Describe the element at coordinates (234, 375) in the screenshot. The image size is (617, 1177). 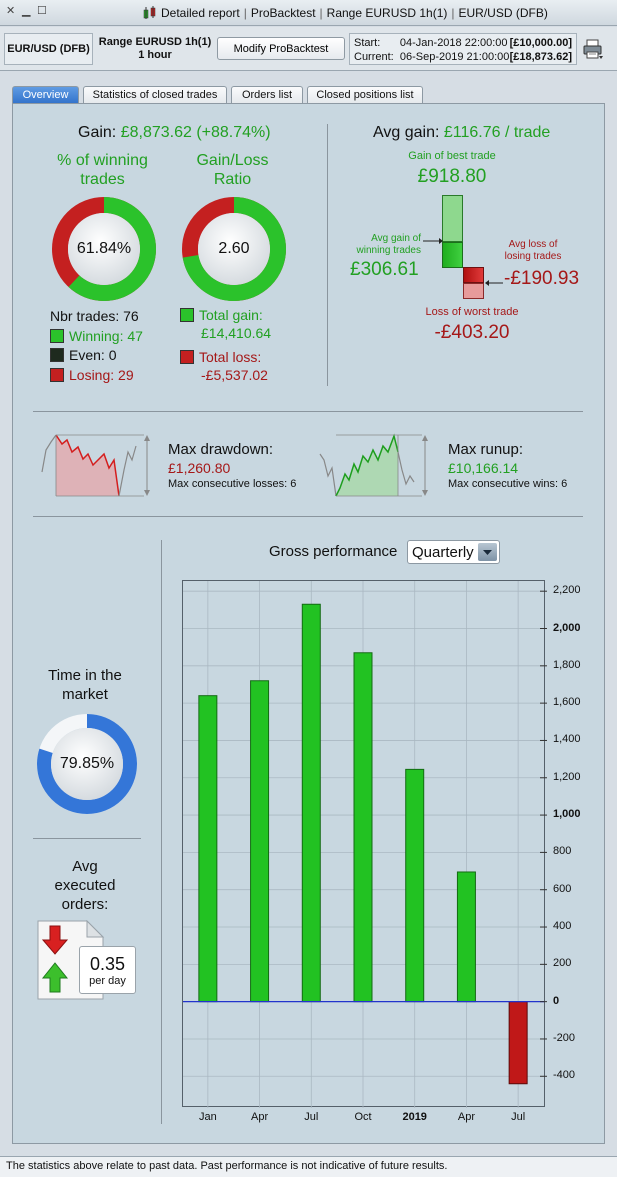
I see `total-loss-value: -£5,537.02` at that location.